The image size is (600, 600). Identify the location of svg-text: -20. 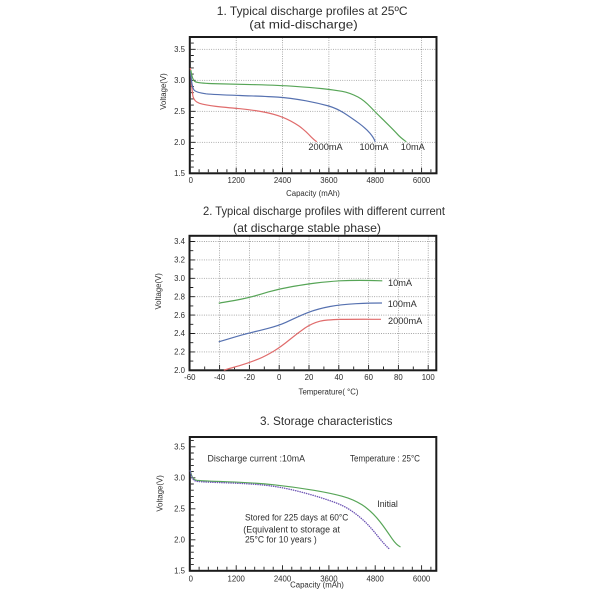
(250, 377).